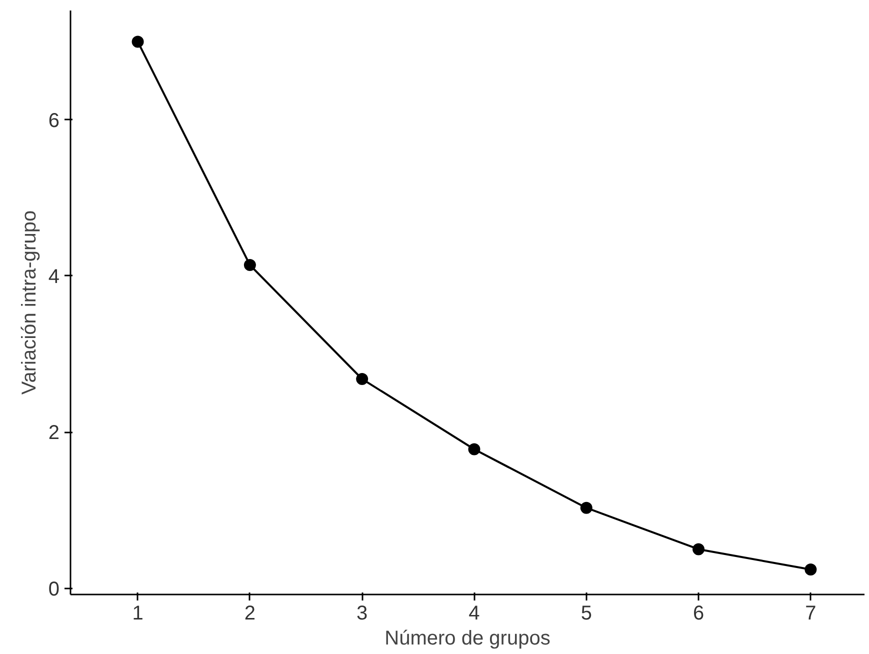 Image resolution: width=869 pixels, height=654 pixels. What do you see at coordinates (54, 121) in the screenshot?
I see `y-tick-label: 6` at bounding box center [54, 121].